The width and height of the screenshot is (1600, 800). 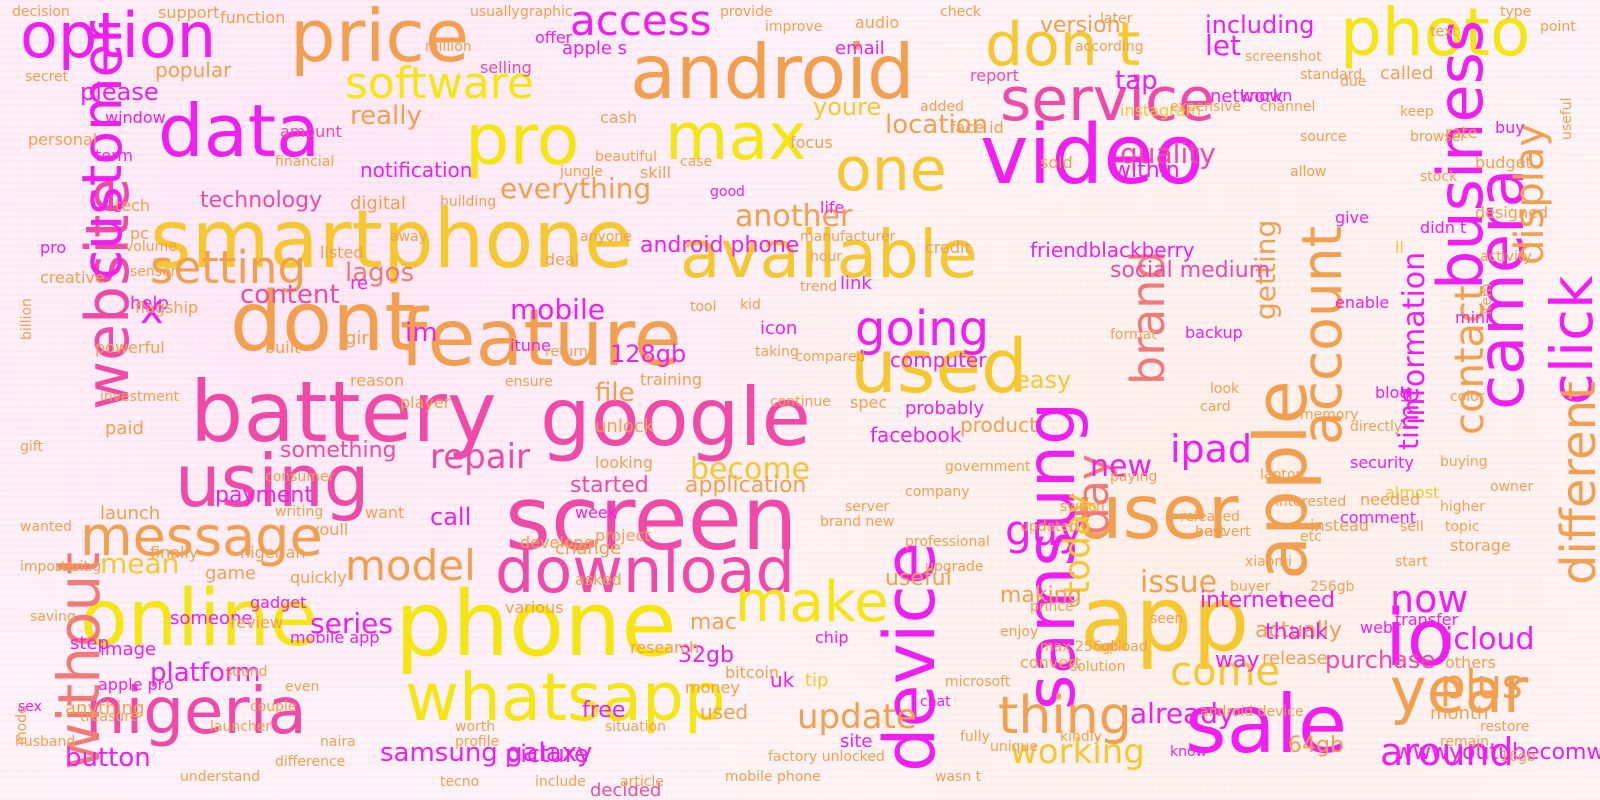 What do you see at coordinates (290, 295) in the screenshot?
I see `cloud-word-content: content` at bounding box center [290, 295].